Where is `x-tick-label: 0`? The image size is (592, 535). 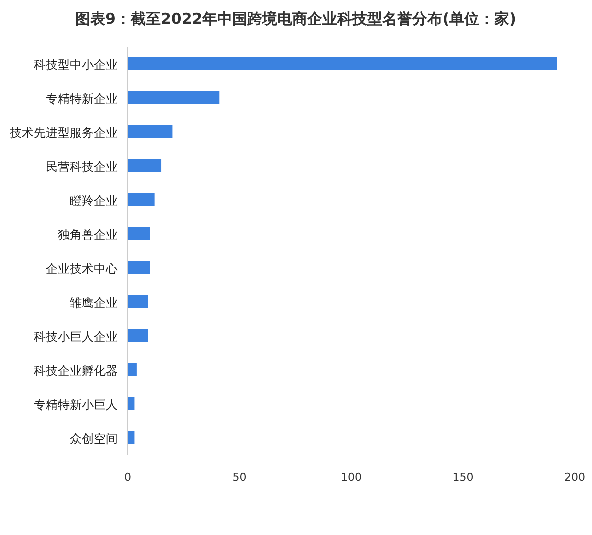 x-tick-label: 0 is located at coordinates (128, 477).